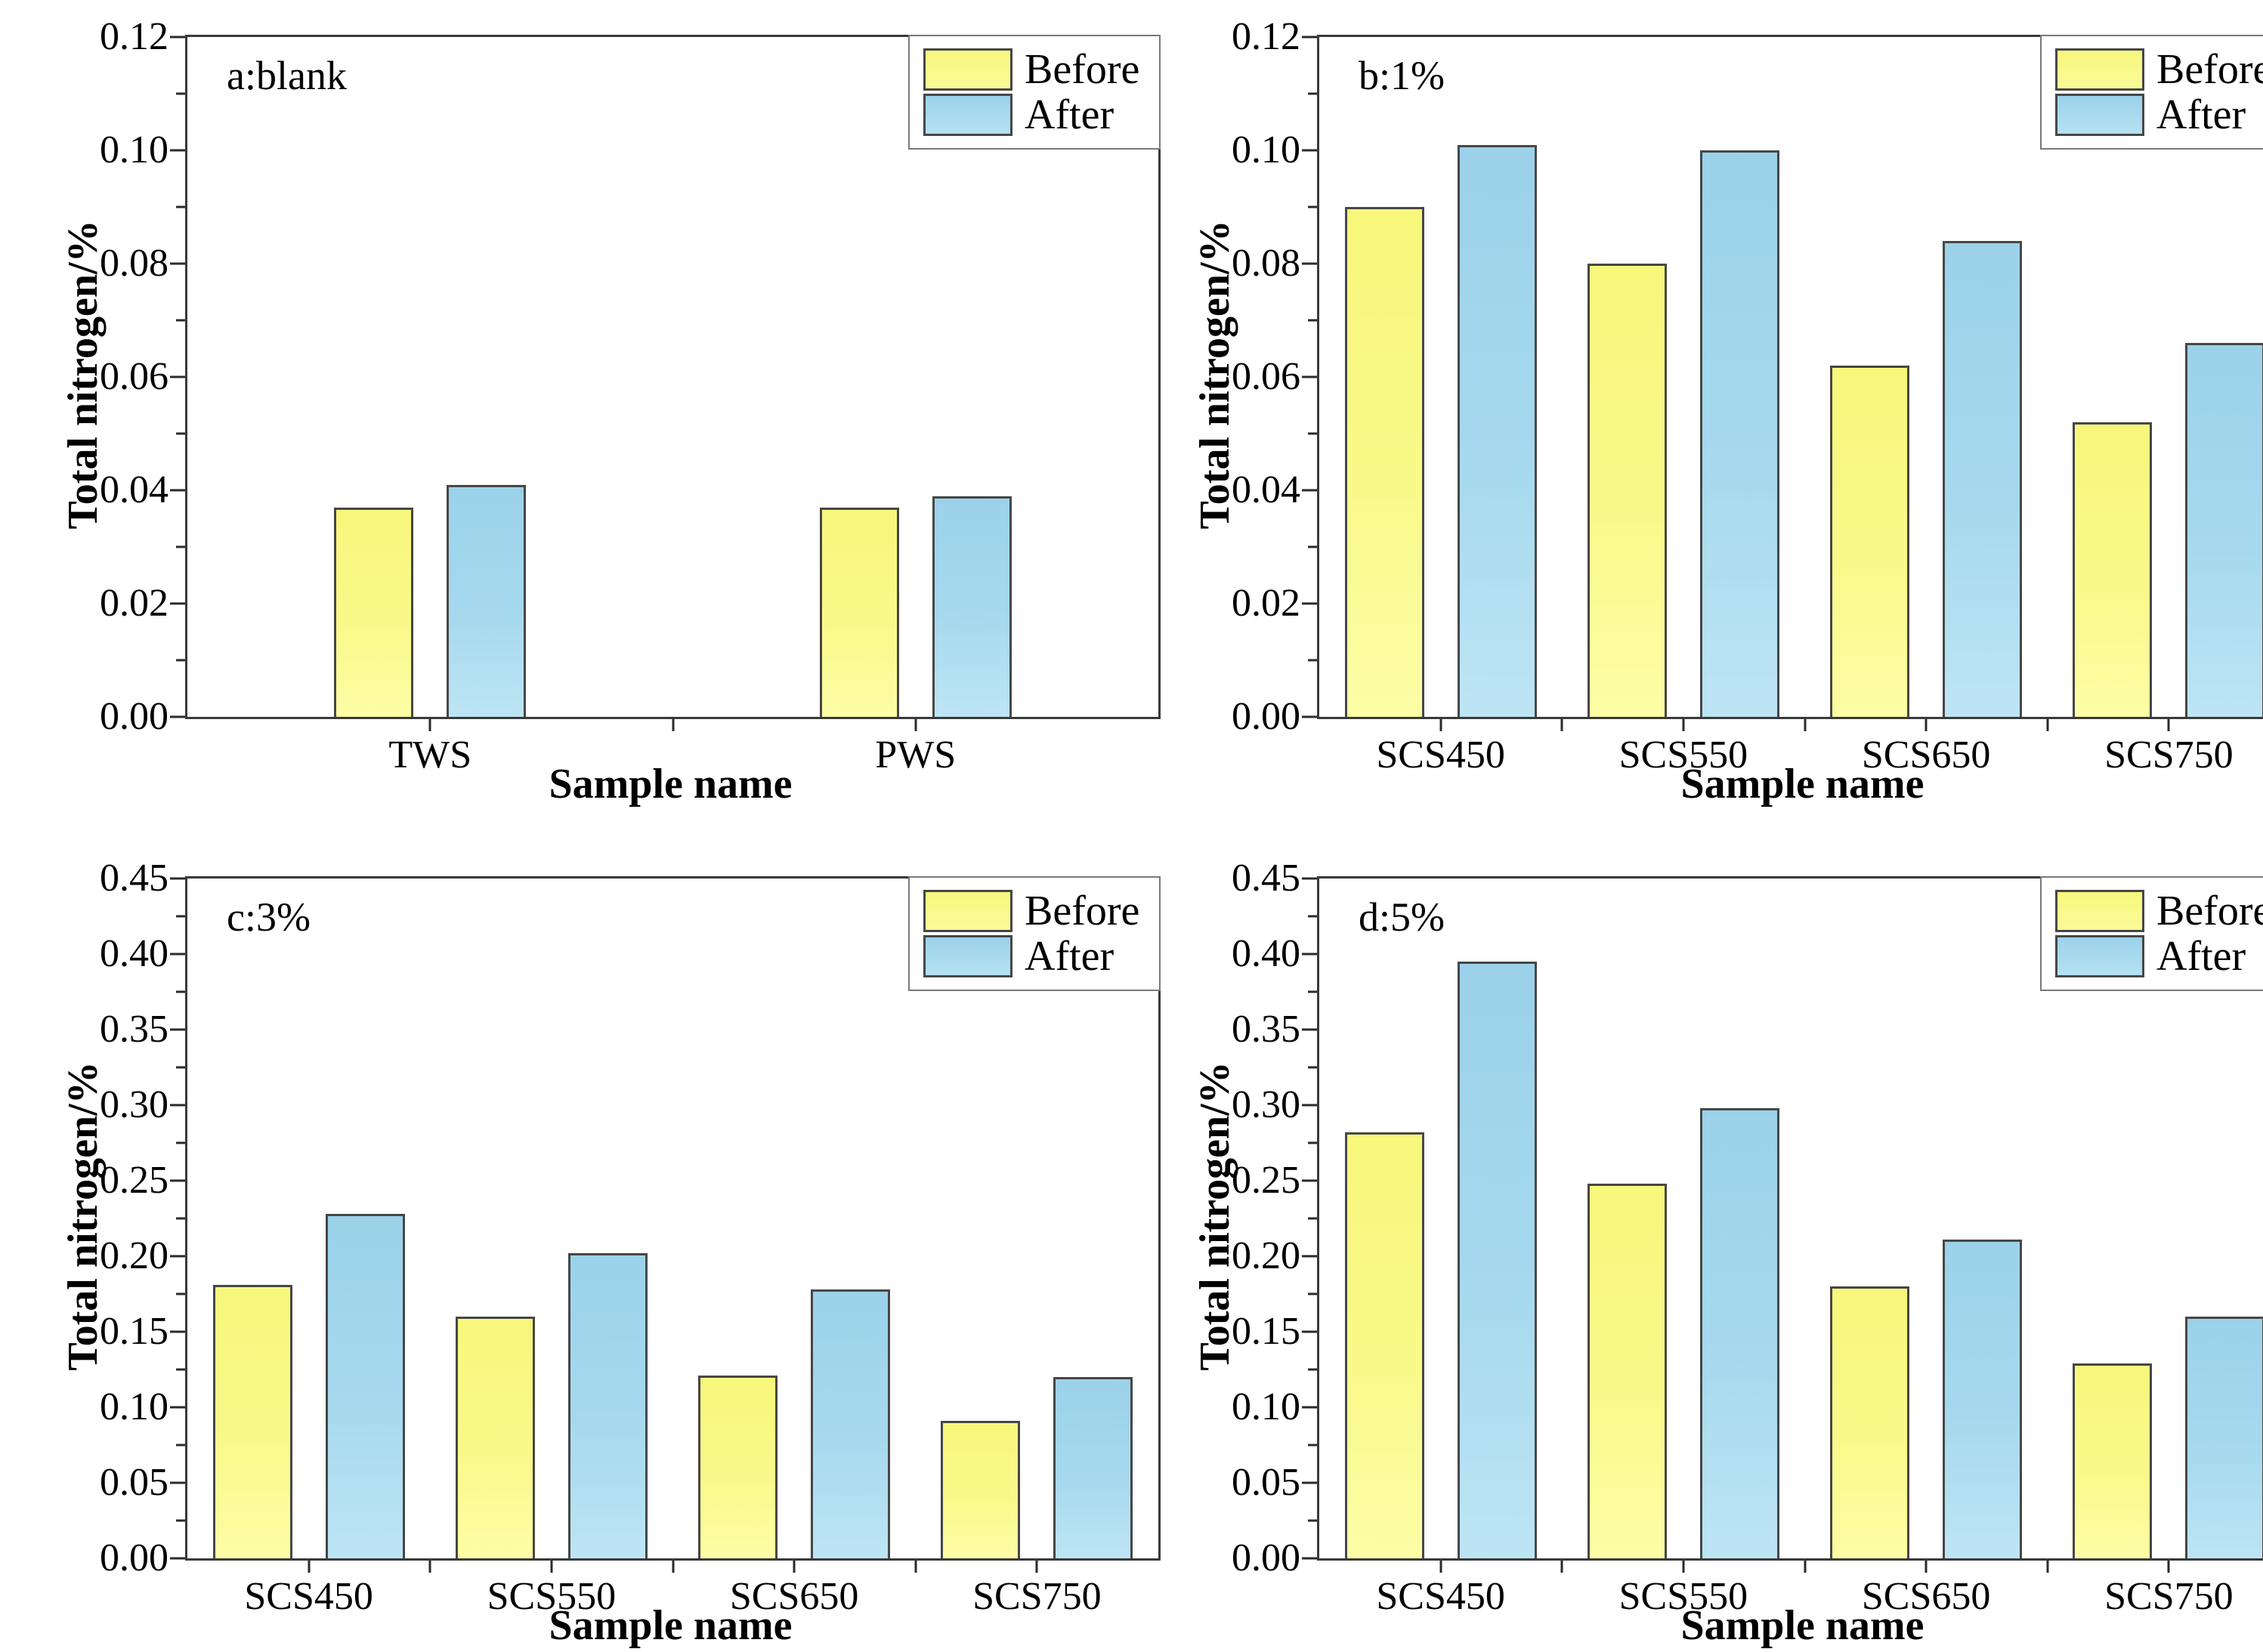 Image resolution: width=2263 pixels, height=1652 pixels. Describe the element at coordinates (1627, 1371) in the screenshot. I see `bar-before-SCS550` at that location.